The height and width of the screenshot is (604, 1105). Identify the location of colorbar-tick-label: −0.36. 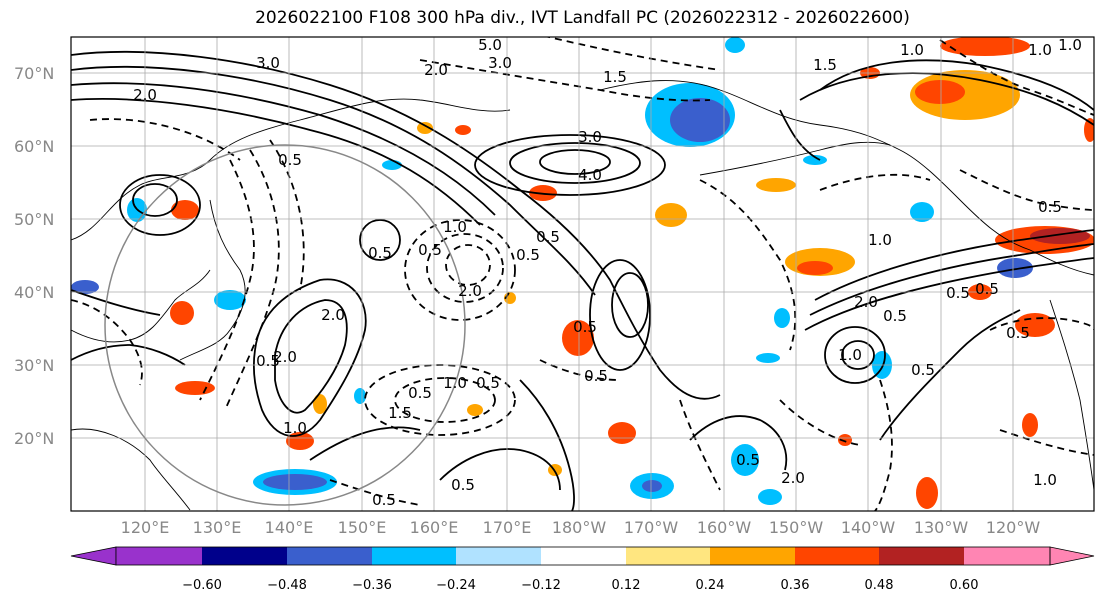
(372, 585).